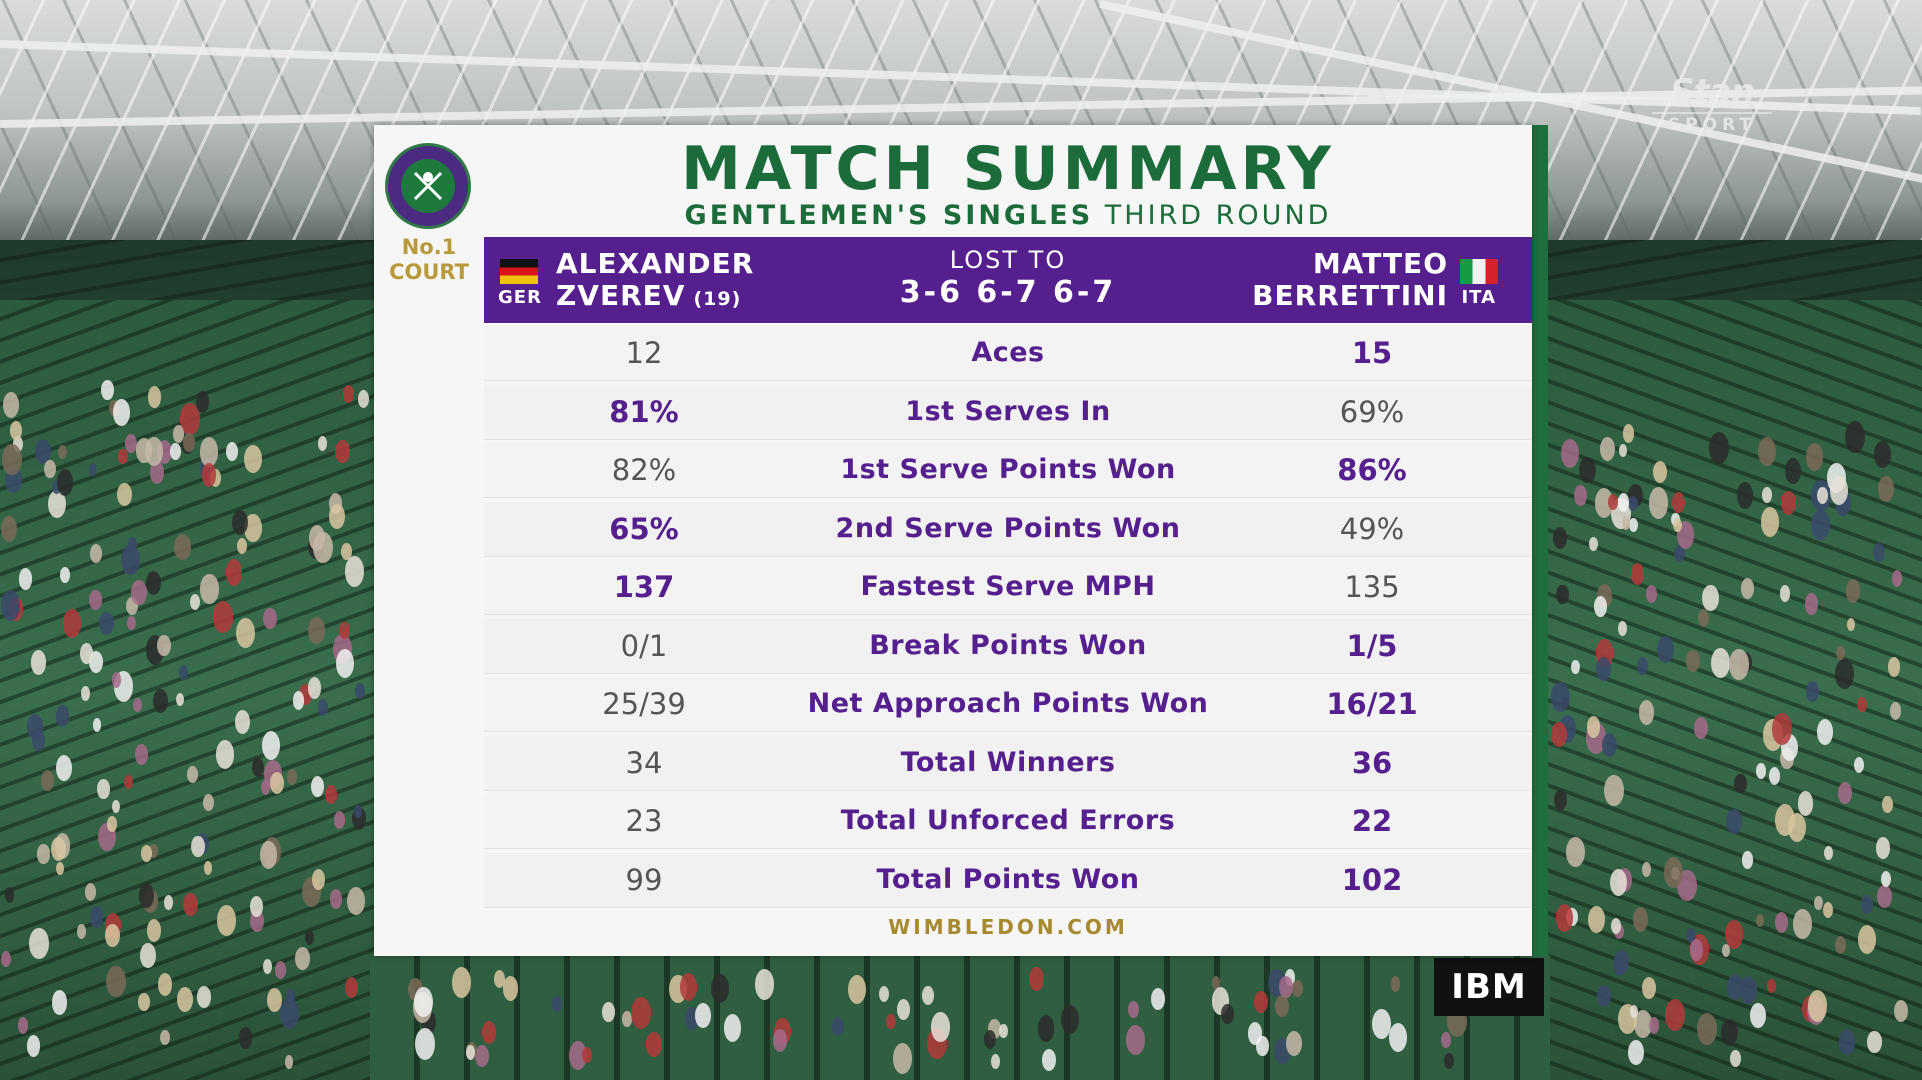 The width and height of the screenshot is (1922, 1080). I want to click on player1-stat: 99, so click(644, 879).